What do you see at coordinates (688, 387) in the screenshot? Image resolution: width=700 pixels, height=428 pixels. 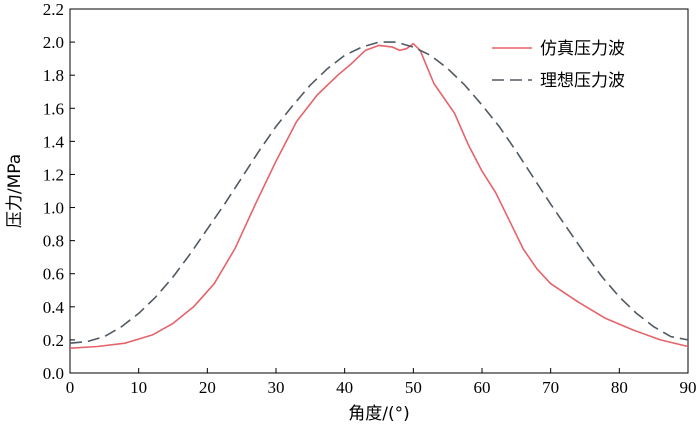 I see `x-tick-label: 90` at bounding box center [688, 387].